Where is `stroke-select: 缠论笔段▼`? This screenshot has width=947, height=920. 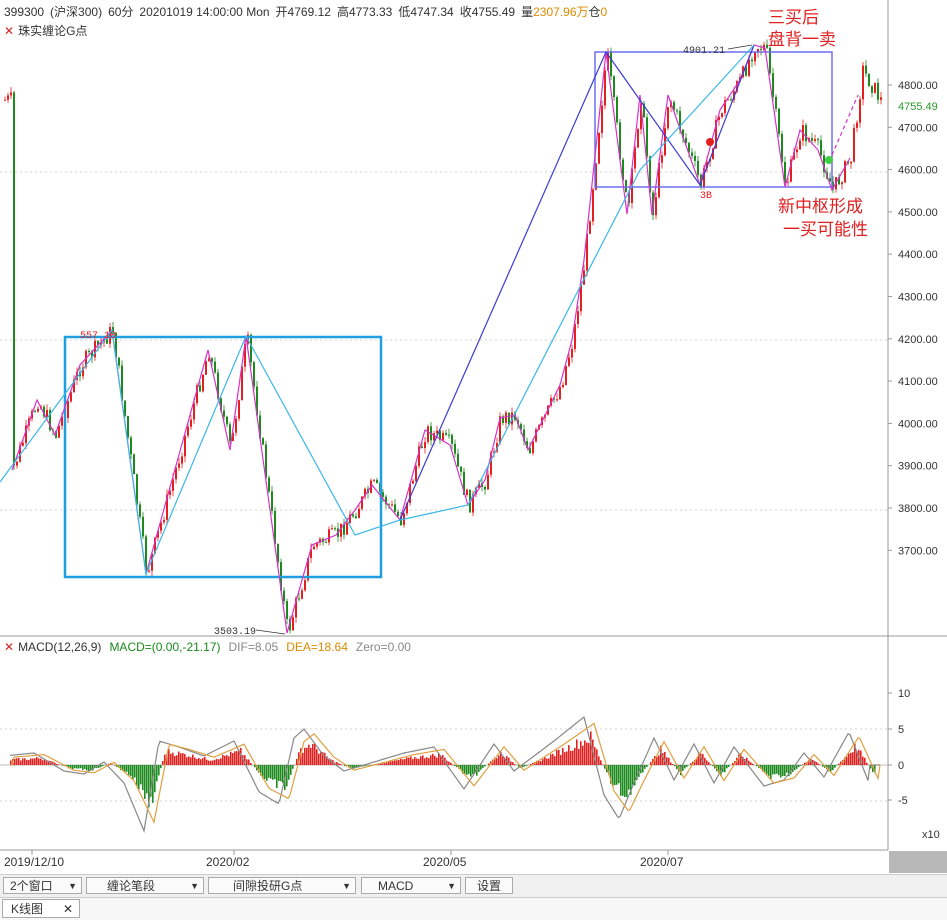
stroke-select: 缠论笔段▼ is located at coordinates (145, 885).